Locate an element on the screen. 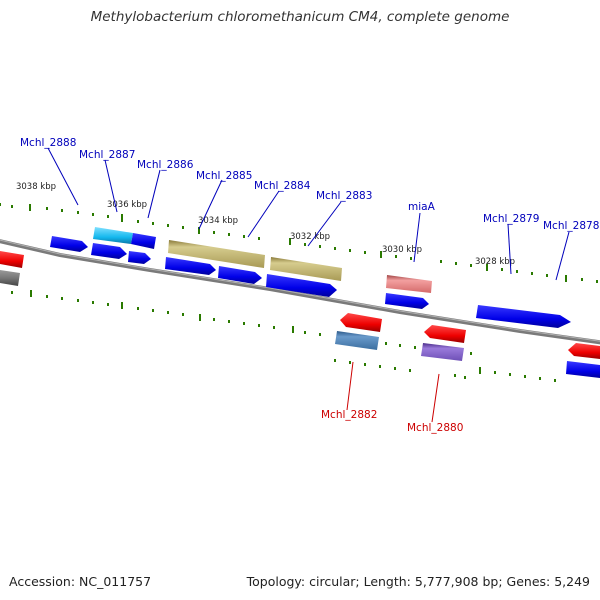 The width and height of the screenshot is (600, 600). tick-label-3034: 3034 kbp is located at coordinates (218, 221).